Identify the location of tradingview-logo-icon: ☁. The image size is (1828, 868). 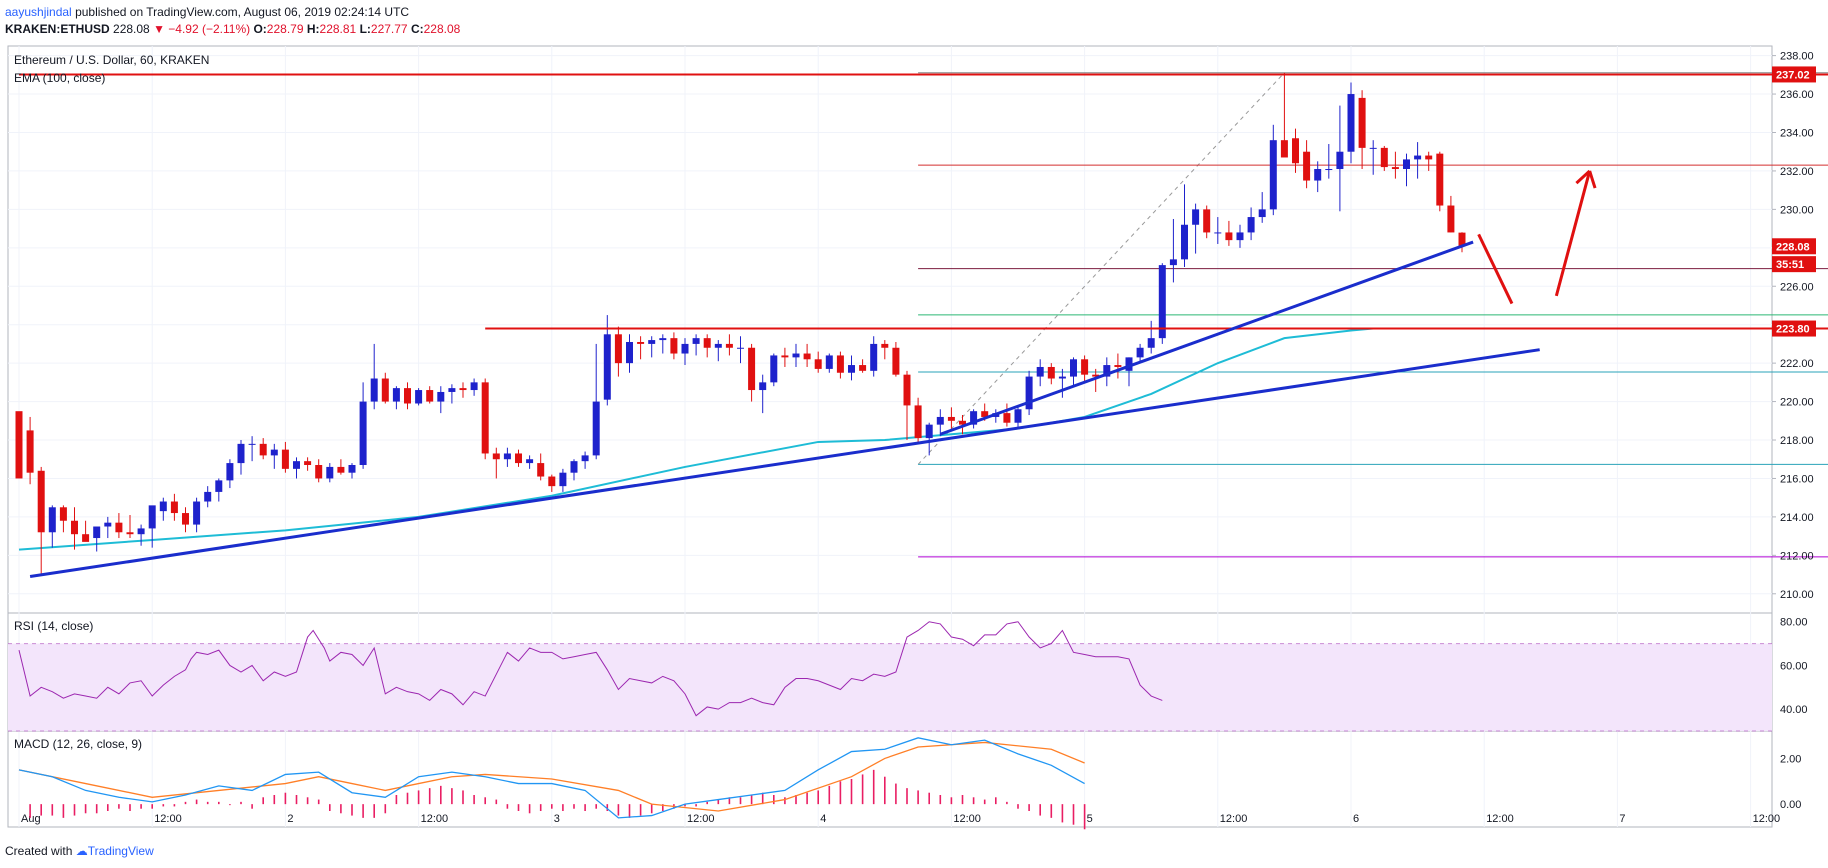
(81, 851).